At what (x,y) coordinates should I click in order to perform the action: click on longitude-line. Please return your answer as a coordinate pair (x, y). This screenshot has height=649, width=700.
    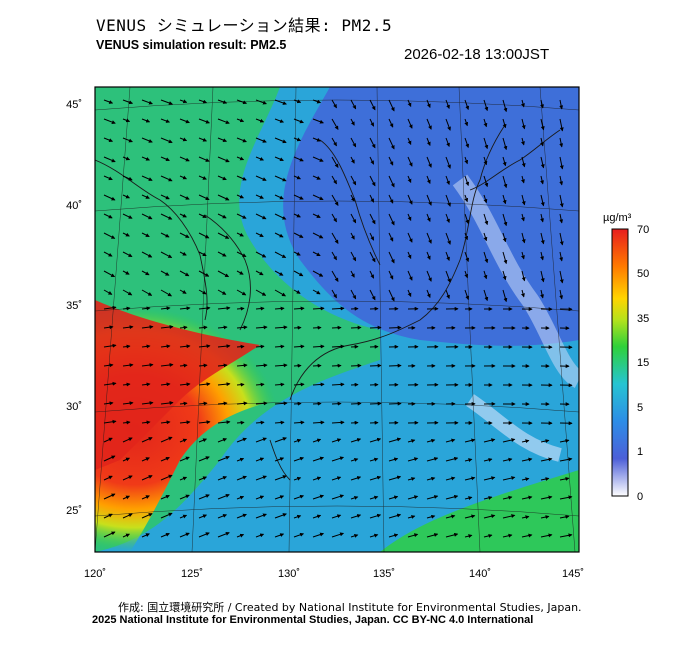
    Looking at the image, I should click on (113, 319).